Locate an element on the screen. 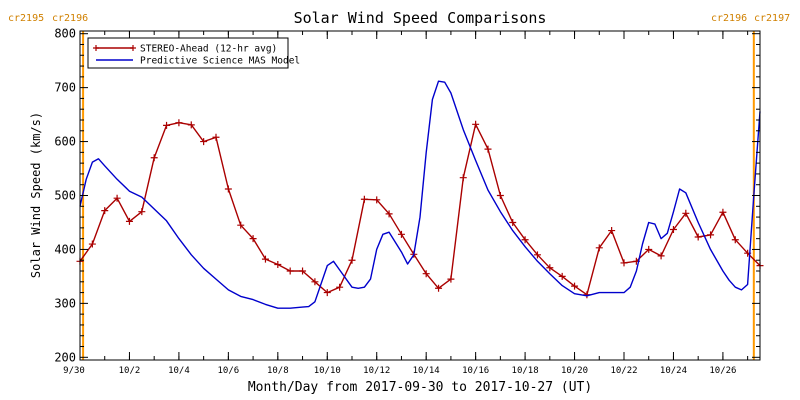 The image size is (800, 400). x-tick-label: 10/18 is located at coordinates (525, 371).